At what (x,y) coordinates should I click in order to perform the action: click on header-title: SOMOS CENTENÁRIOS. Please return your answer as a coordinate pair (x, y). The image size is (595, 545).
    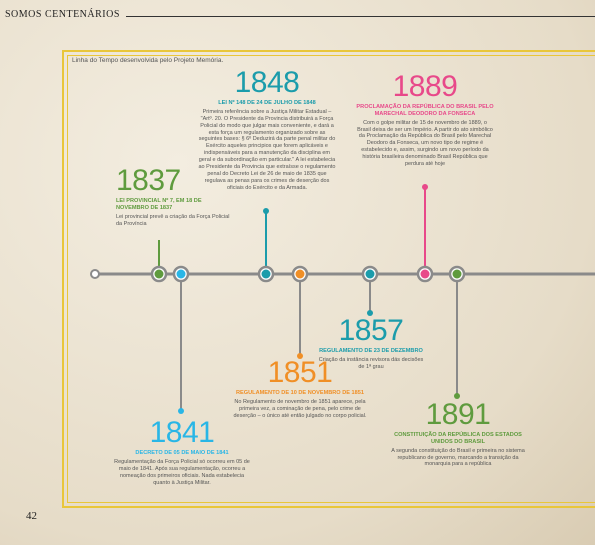
    Looking at the image, I should click on (62, 14).